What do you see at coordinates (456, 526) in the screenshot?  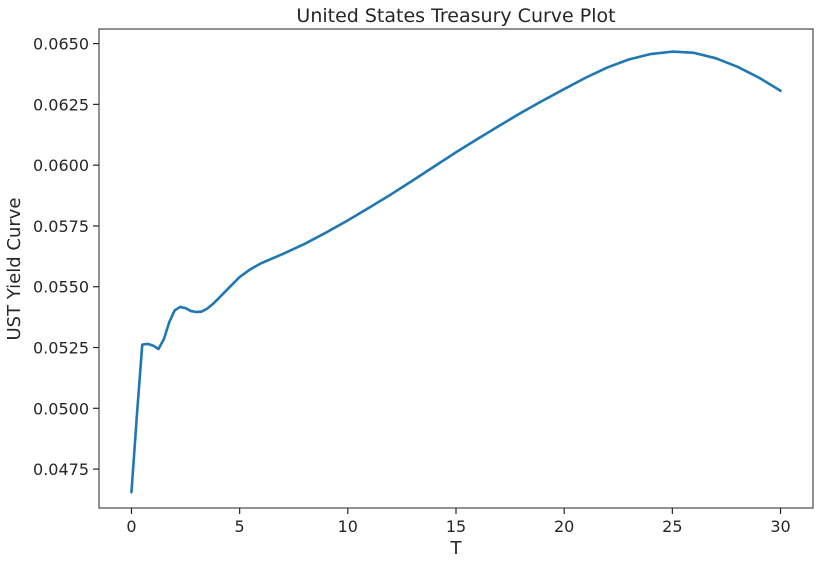 I see `x-tick-label: 15` at bounding box center [456, 526].